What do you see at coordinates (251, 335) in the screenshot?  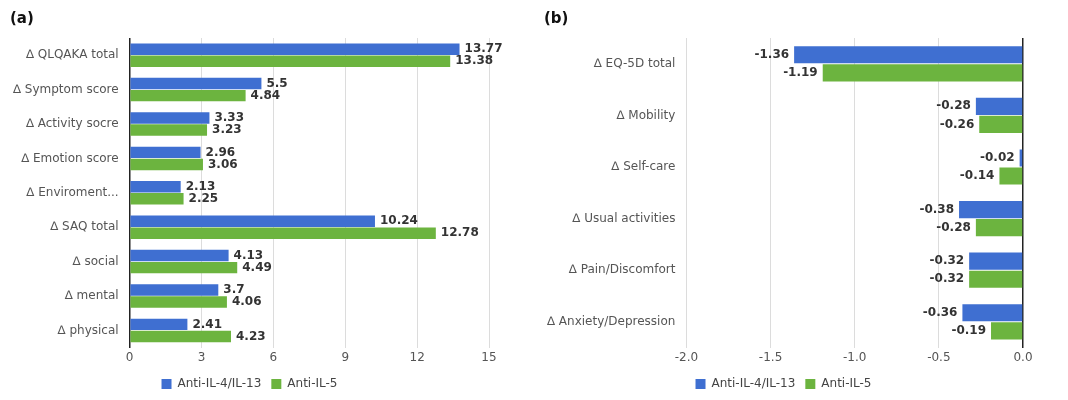 I see `data-label: 4.23` at bounding box center [251, 335].